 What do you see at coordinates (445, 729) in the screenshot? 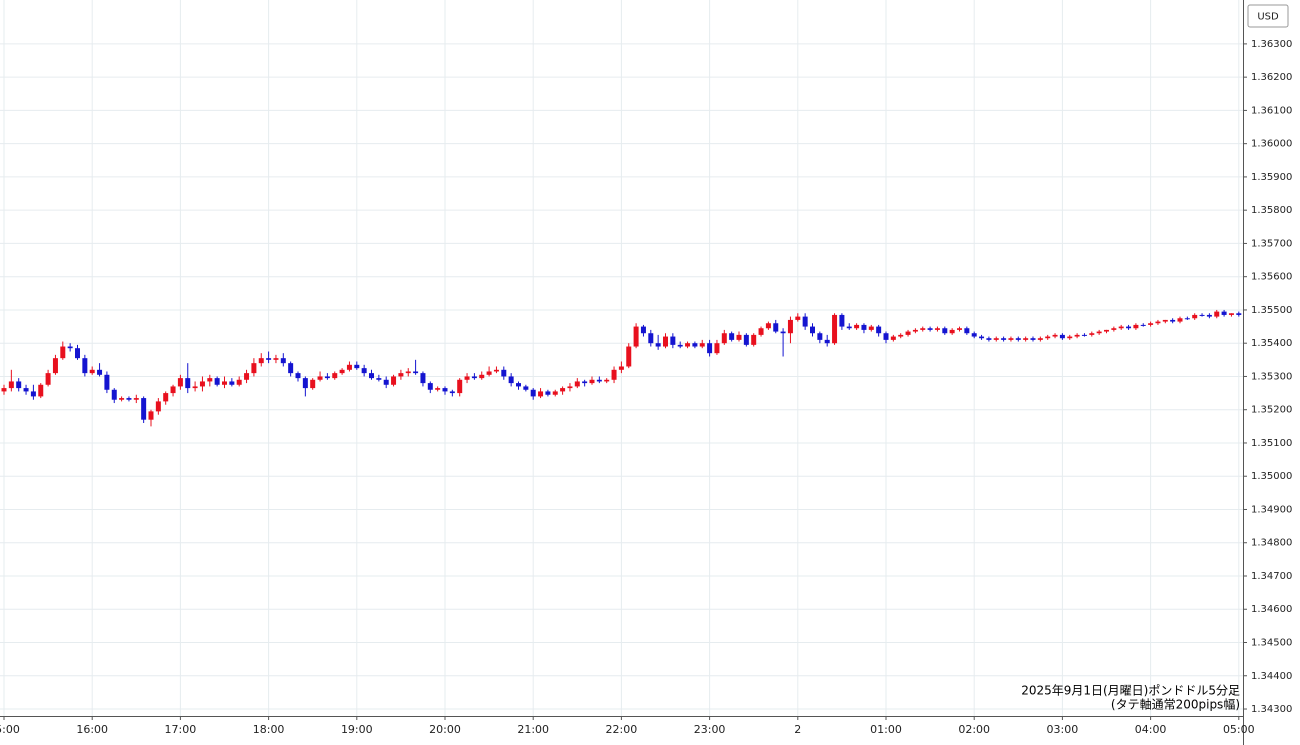
I see `x-tick-label: 20:00` at bounding box center [445, 729].